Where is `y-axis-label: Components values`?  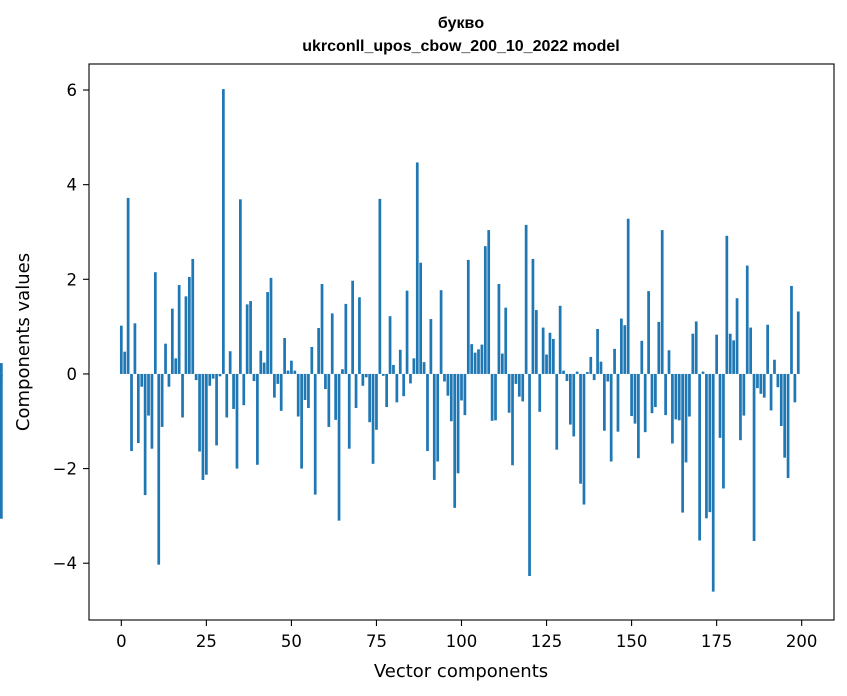 y-axis-label: Components values is located at coordinates (23, 342).